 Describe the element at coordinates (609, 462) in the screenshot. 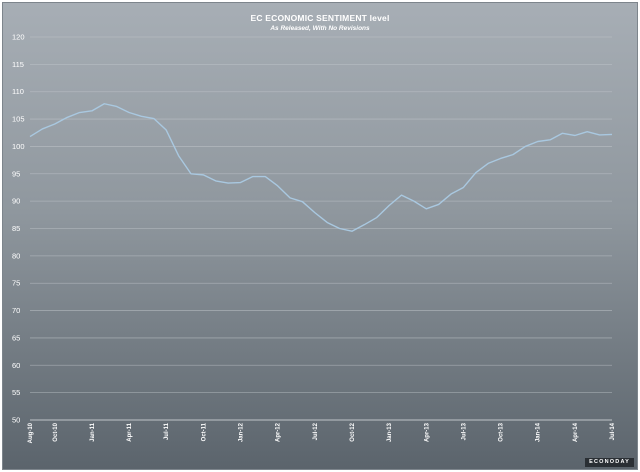

I see `brand-logo: ECONODAY` at that location.